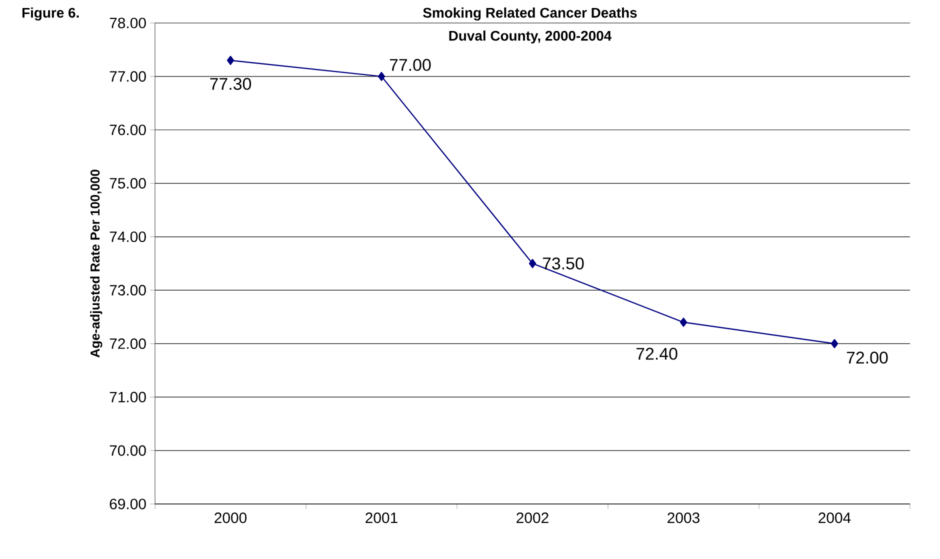 This screenshot has width=940, height=559. I want to click on data-label: 72.40, so click(657, 354).